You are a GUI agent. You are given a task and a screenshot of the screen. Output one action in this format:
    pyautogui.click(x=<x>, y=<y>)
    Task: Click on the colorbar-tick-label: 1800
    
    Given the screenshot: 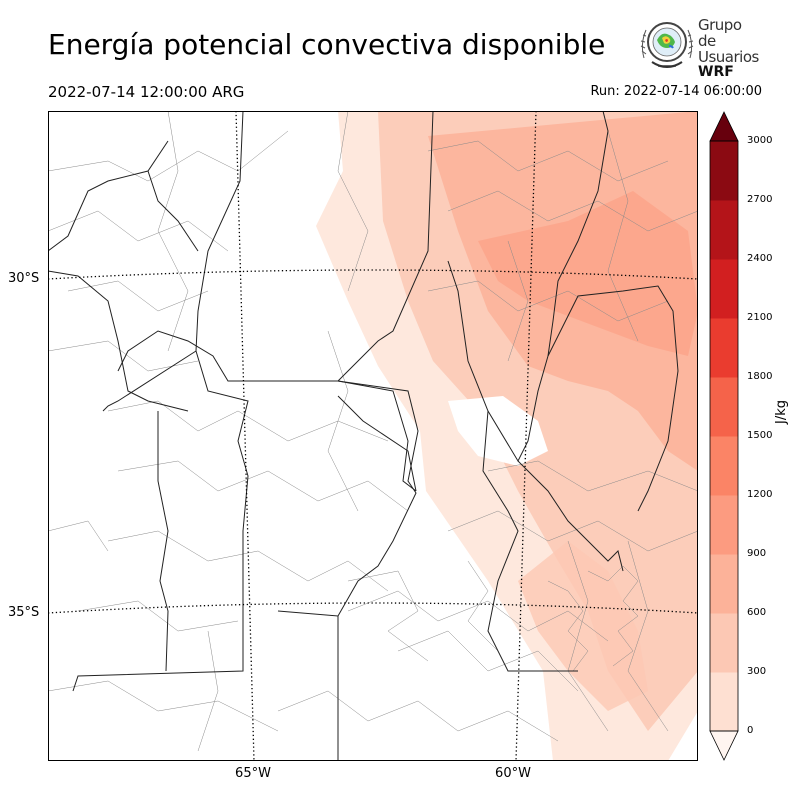 What is the action you would take?
    pyautogui.click(x=760, y=376)
    